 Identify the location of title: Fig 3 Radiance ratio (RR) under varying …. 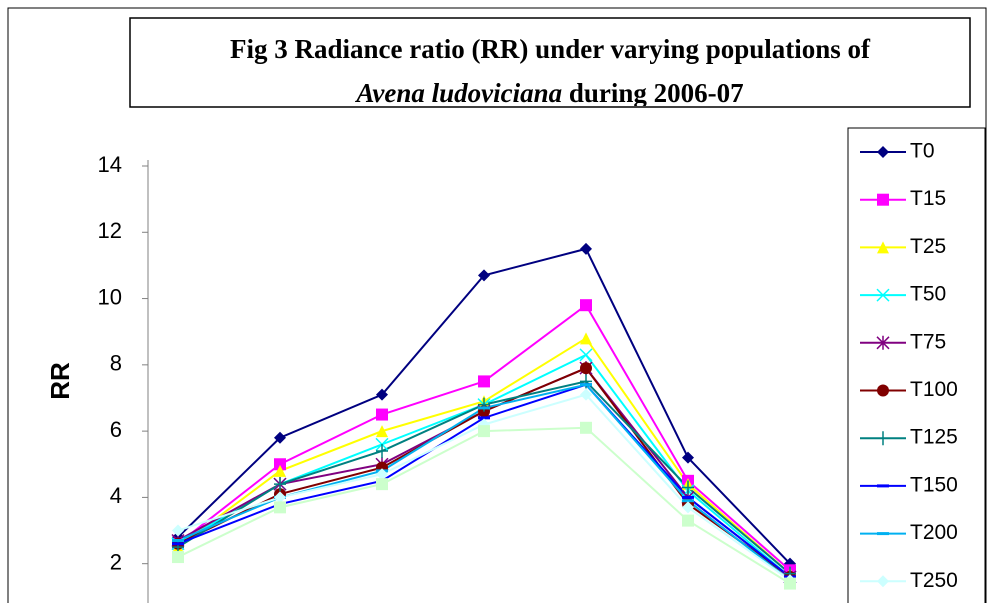
(550, 71).